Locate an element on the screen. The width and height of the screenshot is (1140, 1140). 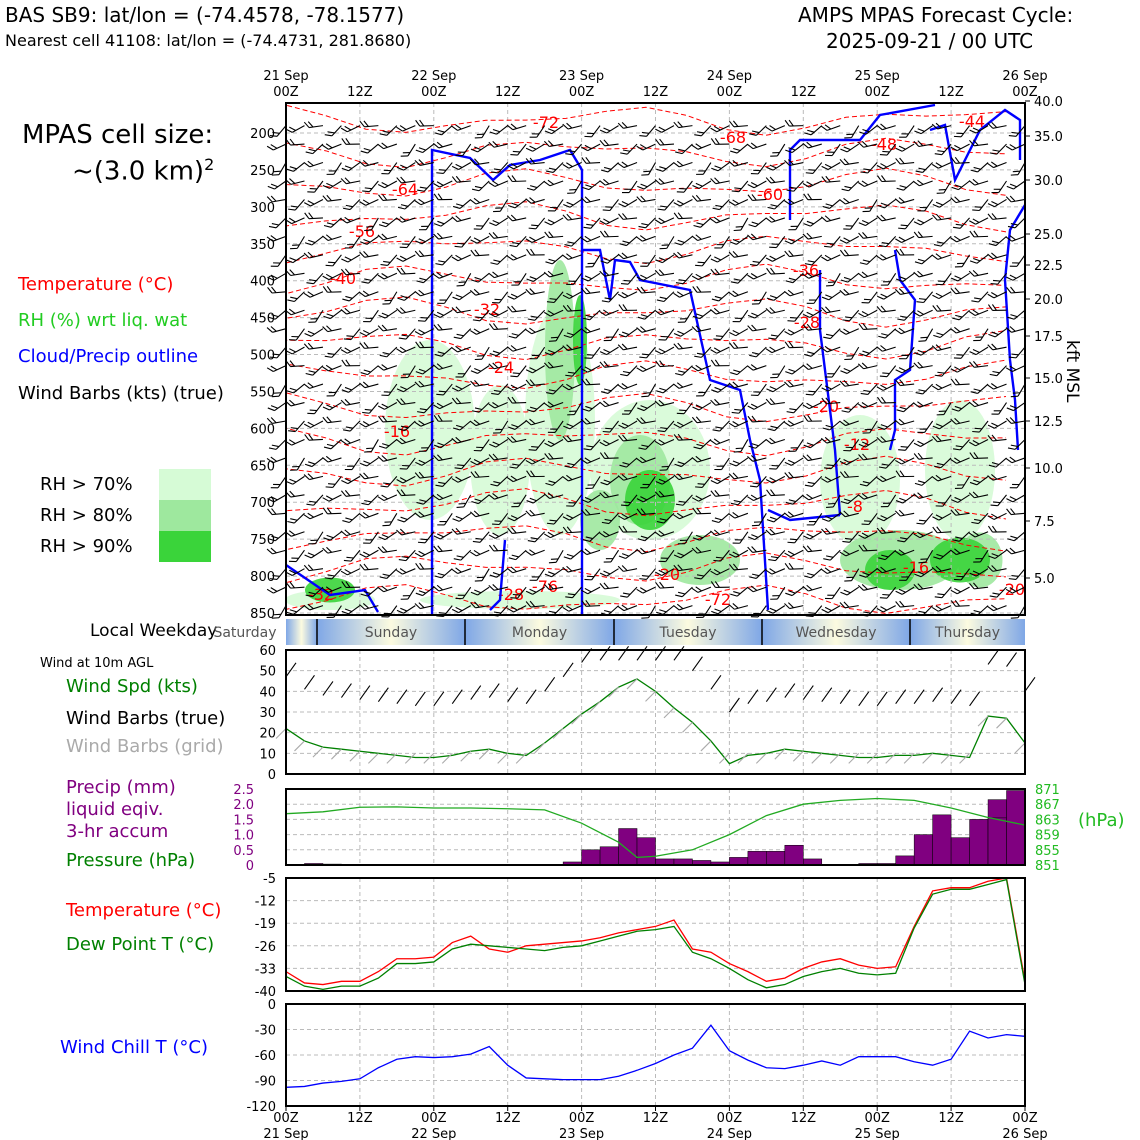
weekday-name: Thursday is located at coordinates (967, 633).